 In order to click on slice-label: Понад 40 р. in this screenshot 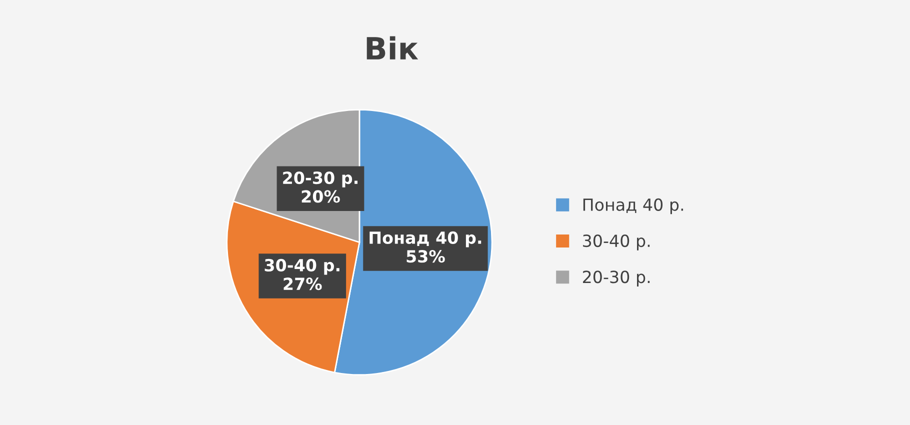, I will do `click(426, 239)`.